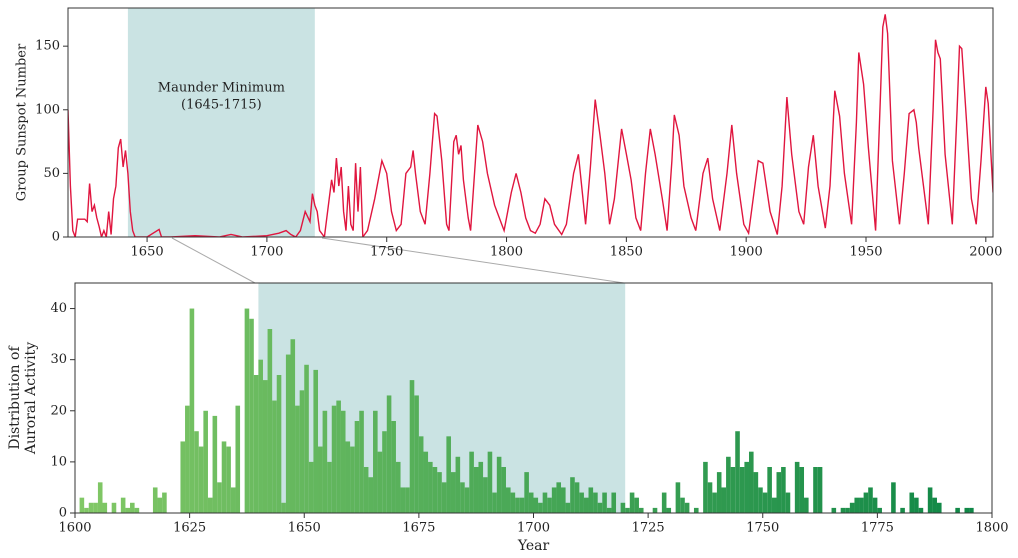  What do you see at coordinates (47, 109) in the screenshot?
I see `y-tick-label: 100` at bounding box center [47, 109].